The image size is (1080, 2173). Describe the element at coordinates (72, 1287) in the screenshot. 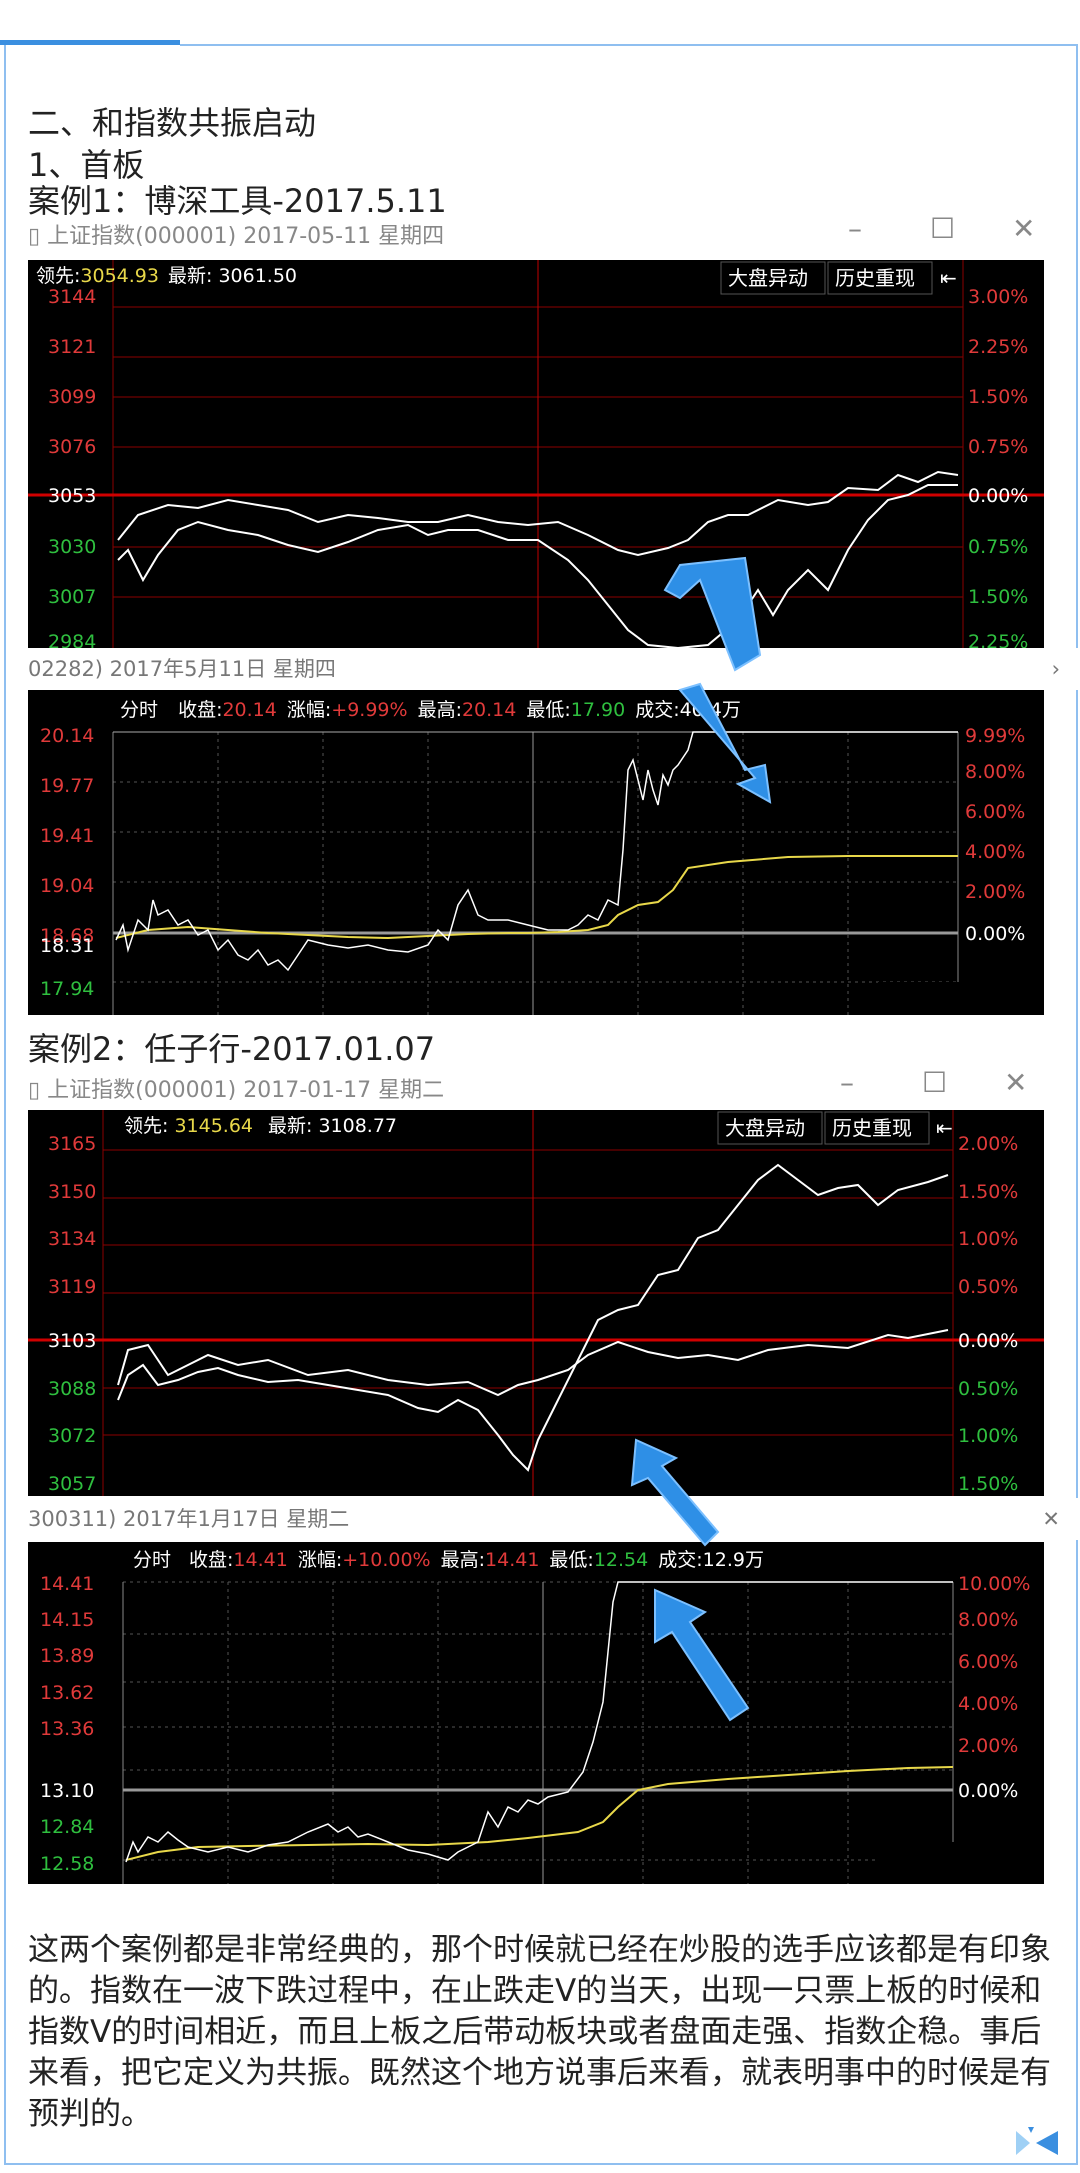

I see `y-tick: 3119` at that location.